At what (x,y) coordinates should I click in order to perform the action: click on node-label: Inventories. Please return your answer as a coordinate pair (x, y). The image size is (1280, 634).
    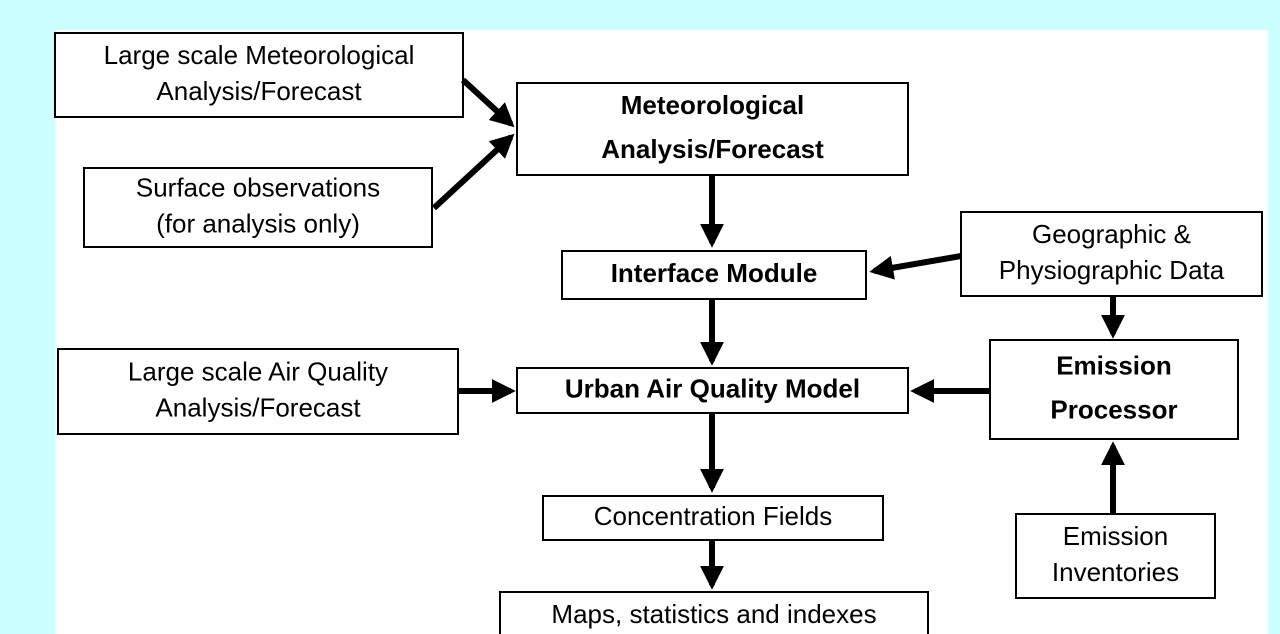
    Looking at the image, I should click on (1115, 572).